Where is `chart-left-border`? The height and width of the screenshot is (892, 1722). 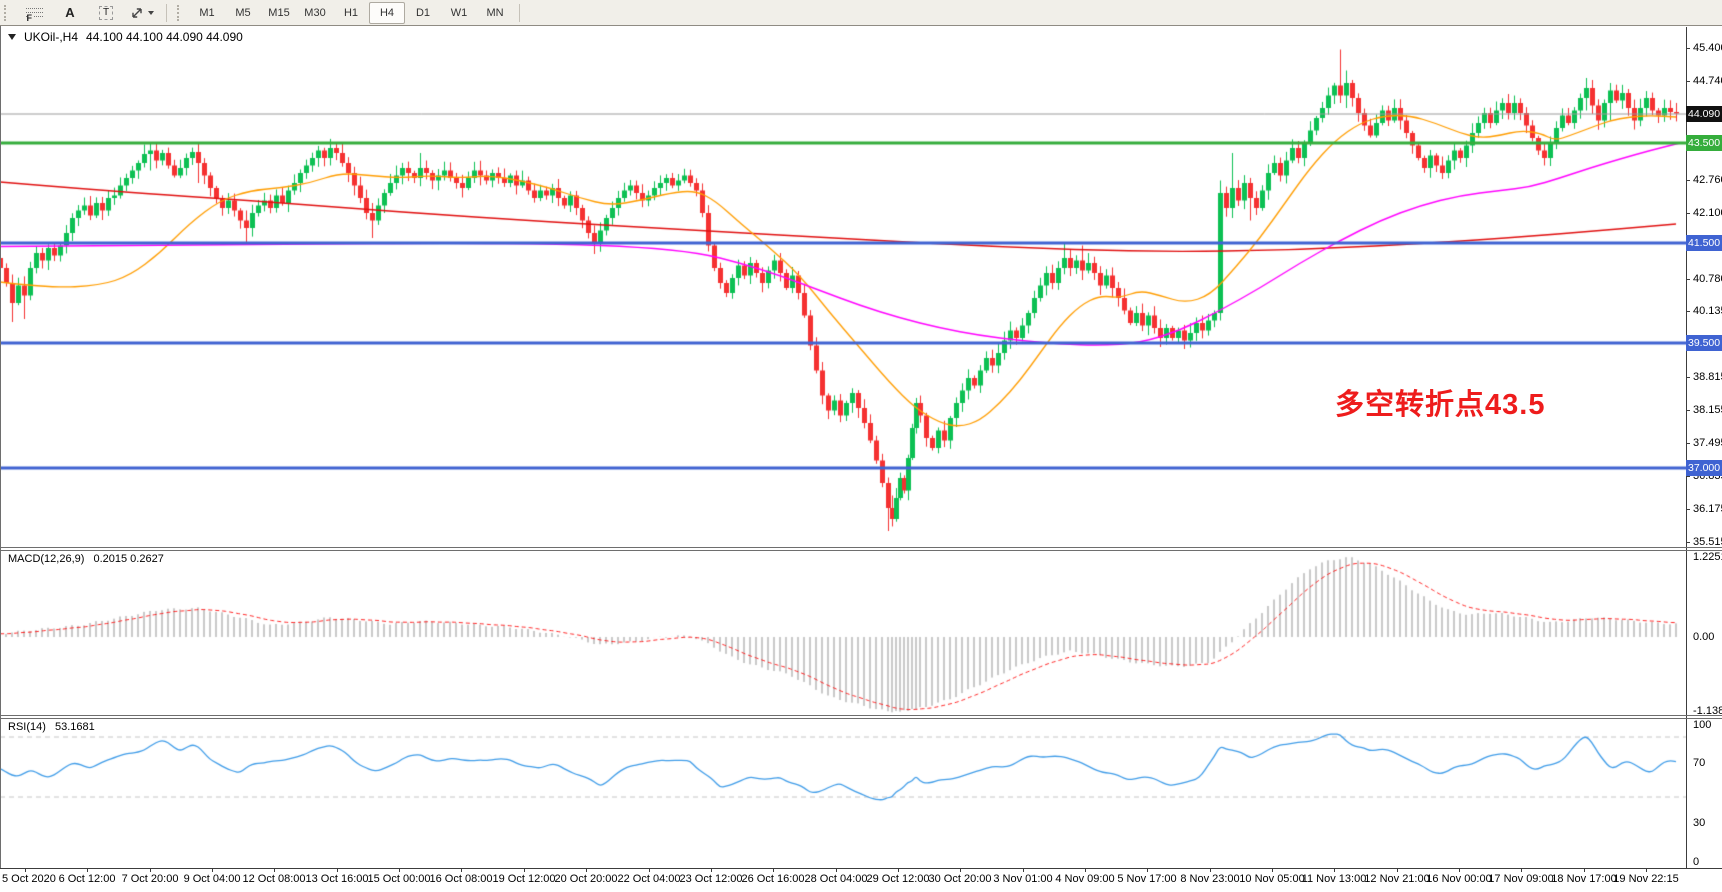 chart-left-border is located at coordinates (0, 447).